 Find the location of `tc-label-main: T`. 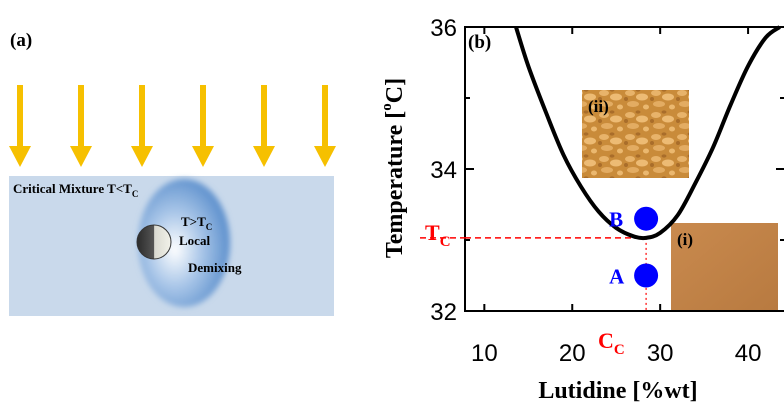

tc-label-main: T is located at coordinates (432, 232).